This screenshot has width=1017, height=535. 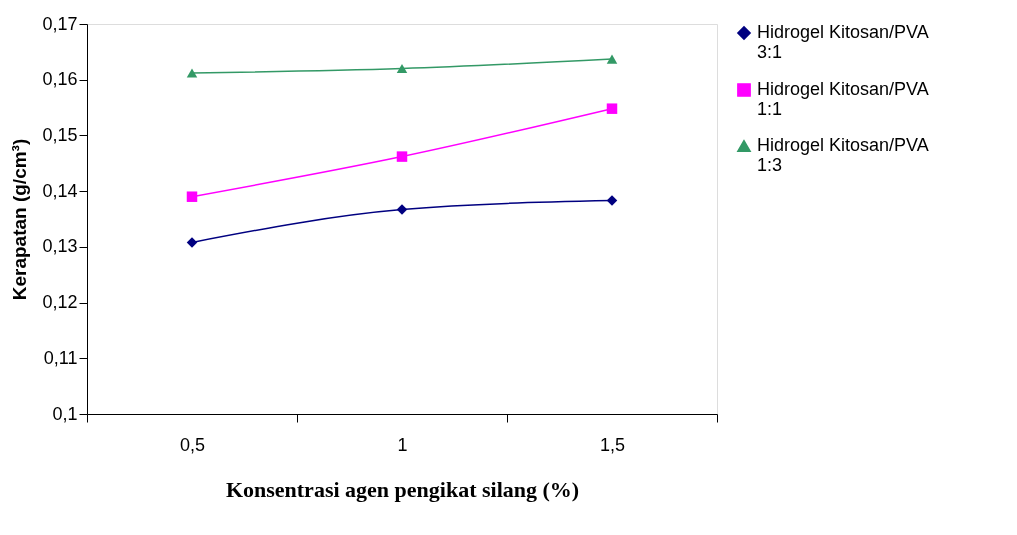 What do you see at coordinates (60, 302) in the screenshot?
I see `y-tick-label: 0,12` at bounding box center [60, 302].